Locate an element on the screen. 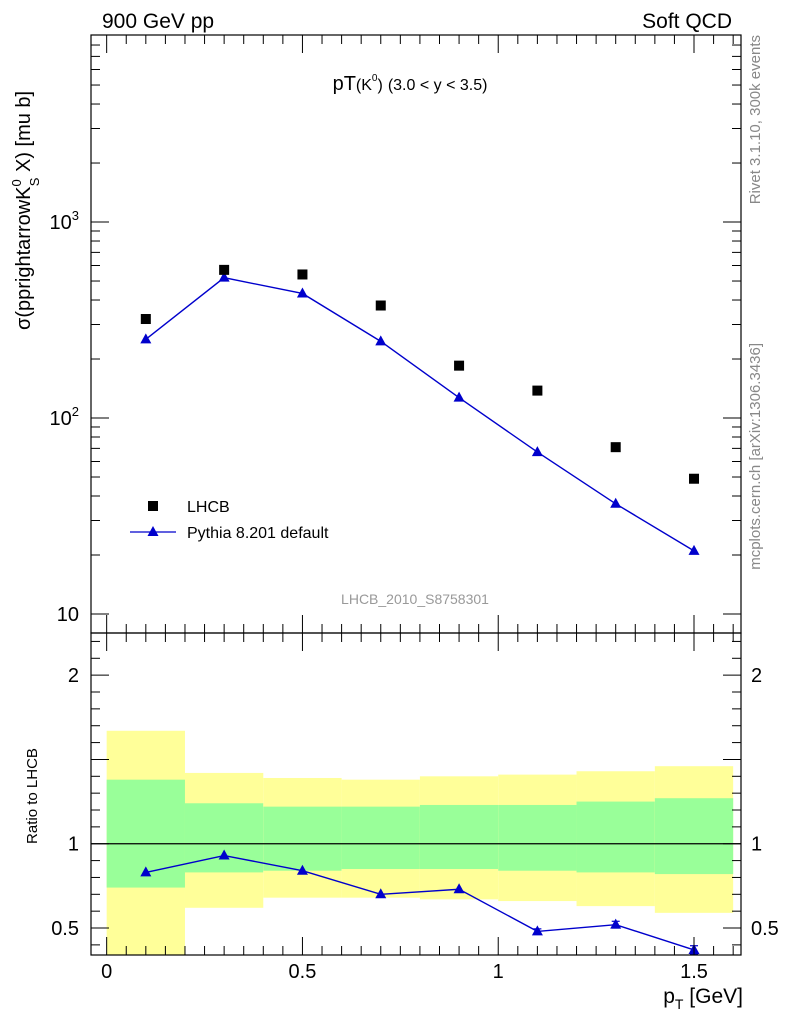 This screenshot has height=1029, width=786. y-tick-label-exponent: 2 is located at coordinates (75, 411).